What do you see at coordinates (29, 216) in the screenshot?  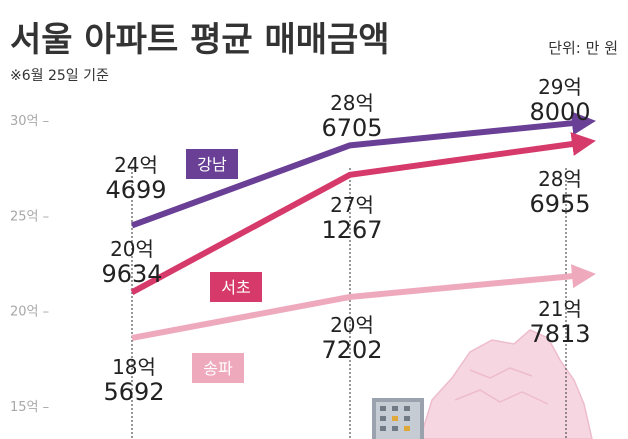 I see `y-tick-label: 25억 –` at bounding box center [29, 216].